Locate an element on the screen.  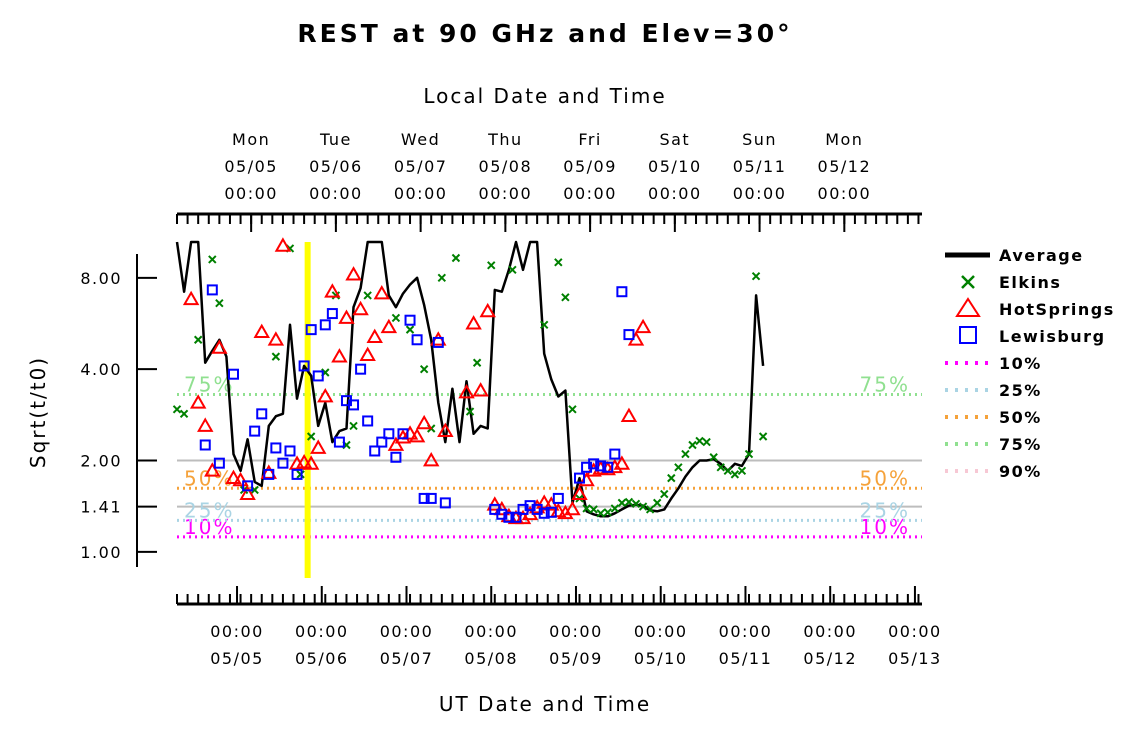
y-tick-label: 8.00 is located at coordinates (101, 278).